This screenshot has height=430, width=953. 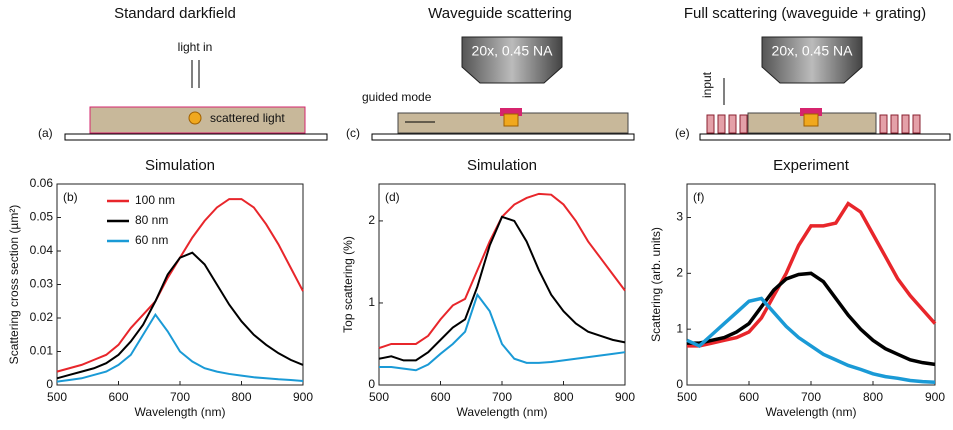 I want to click on panel-label: (d), so click(x=392, y=197).